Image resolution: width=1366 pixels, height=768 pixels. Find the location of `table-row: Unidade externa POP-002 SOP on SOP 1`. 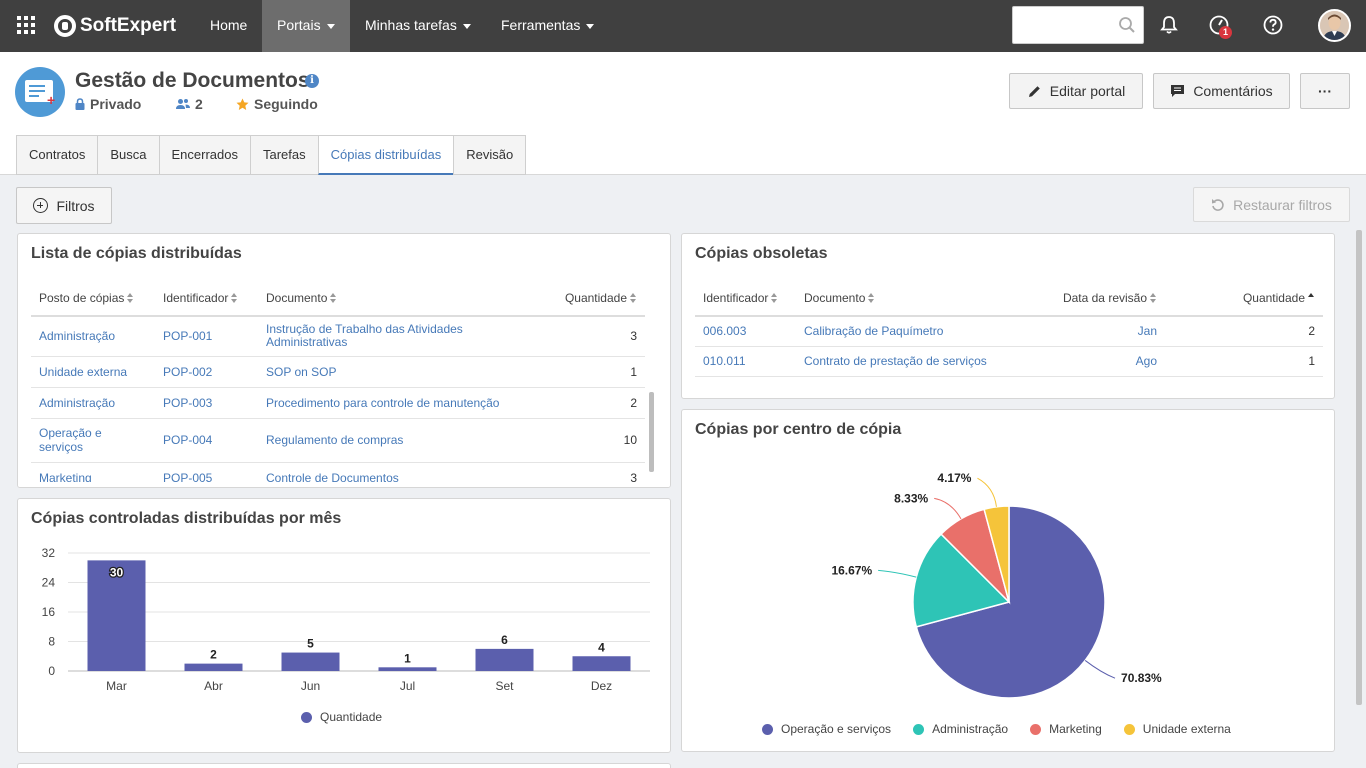

table-row: Unidade externa POP-002 SOP on SOP 1 is located at coordinates (338, 372).